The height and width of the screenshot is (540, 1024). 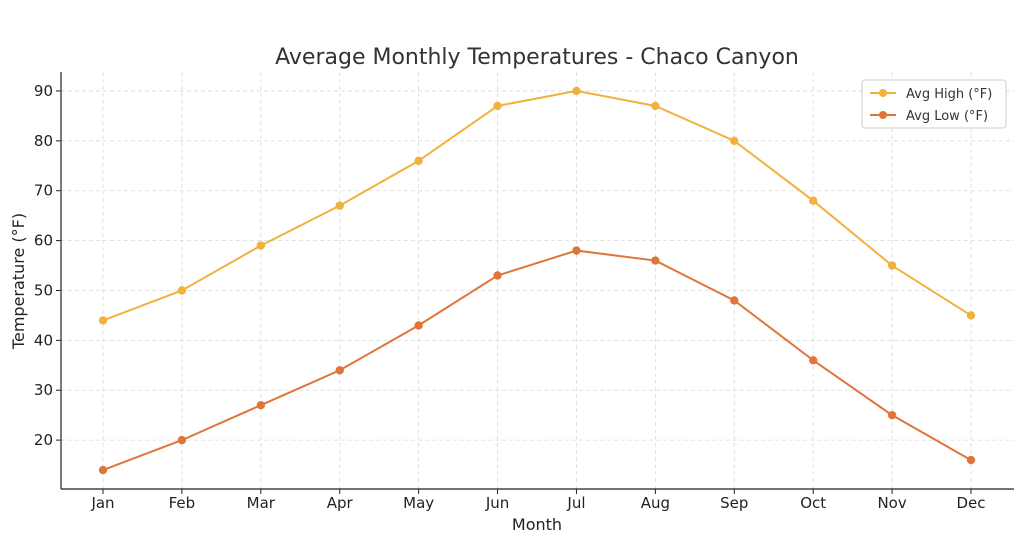 I want to click on y-tick-label: 30, so click(x=43, y=390).